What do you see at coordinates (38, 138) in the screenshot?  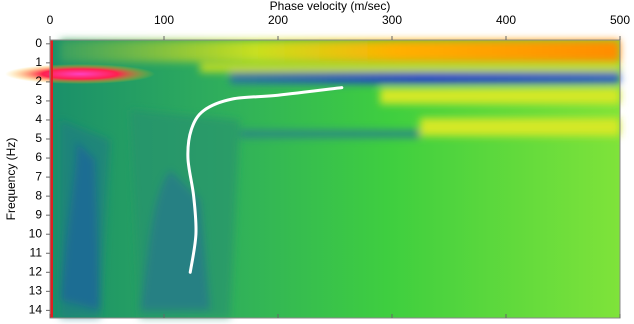 I see `y-tick-label: 5` at bounding box center [38, 138].